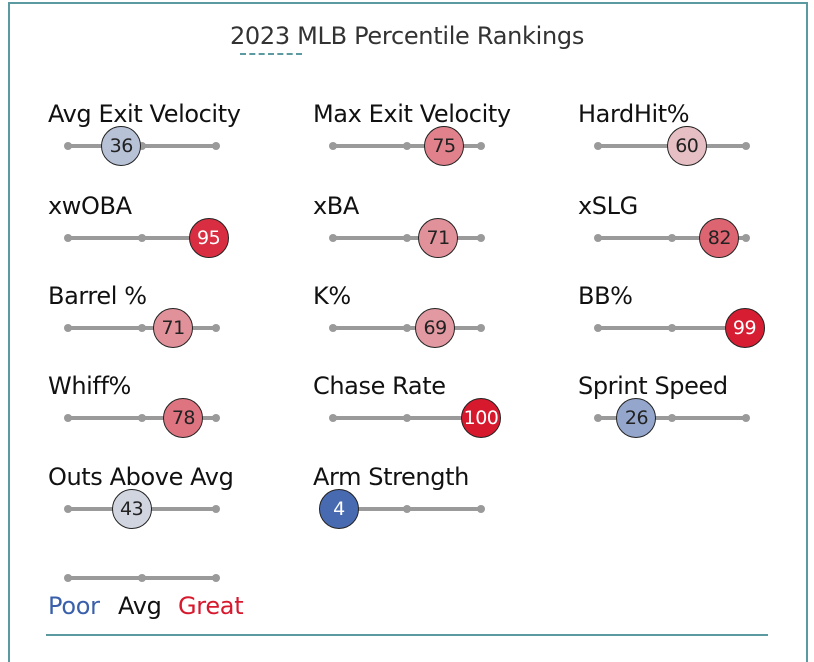  What do you see at coordinates (144, 114) in the screenshot?
I see `stat-label: Avg Exit Velocity` at bounding box center [144, 114].